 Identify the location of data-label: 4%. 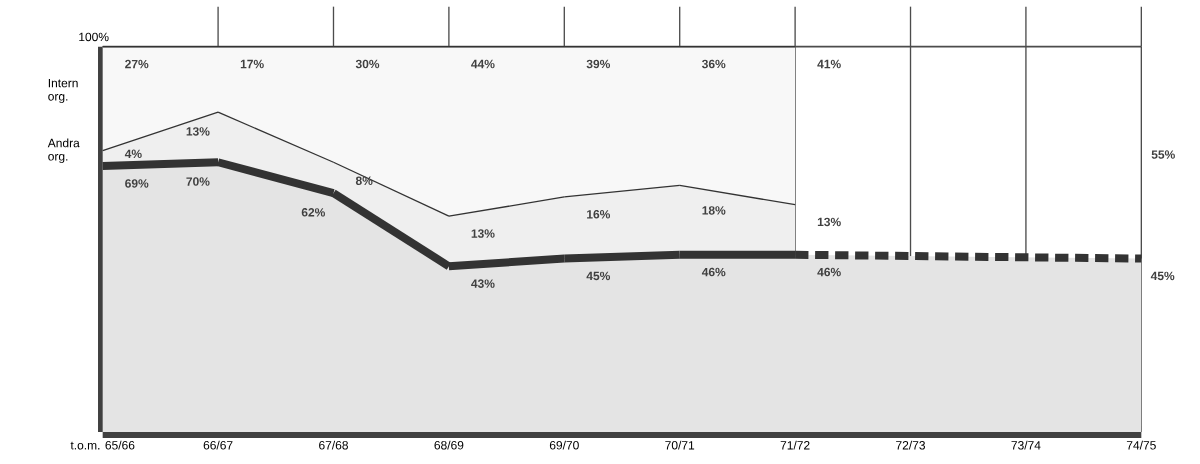
(133, 153).